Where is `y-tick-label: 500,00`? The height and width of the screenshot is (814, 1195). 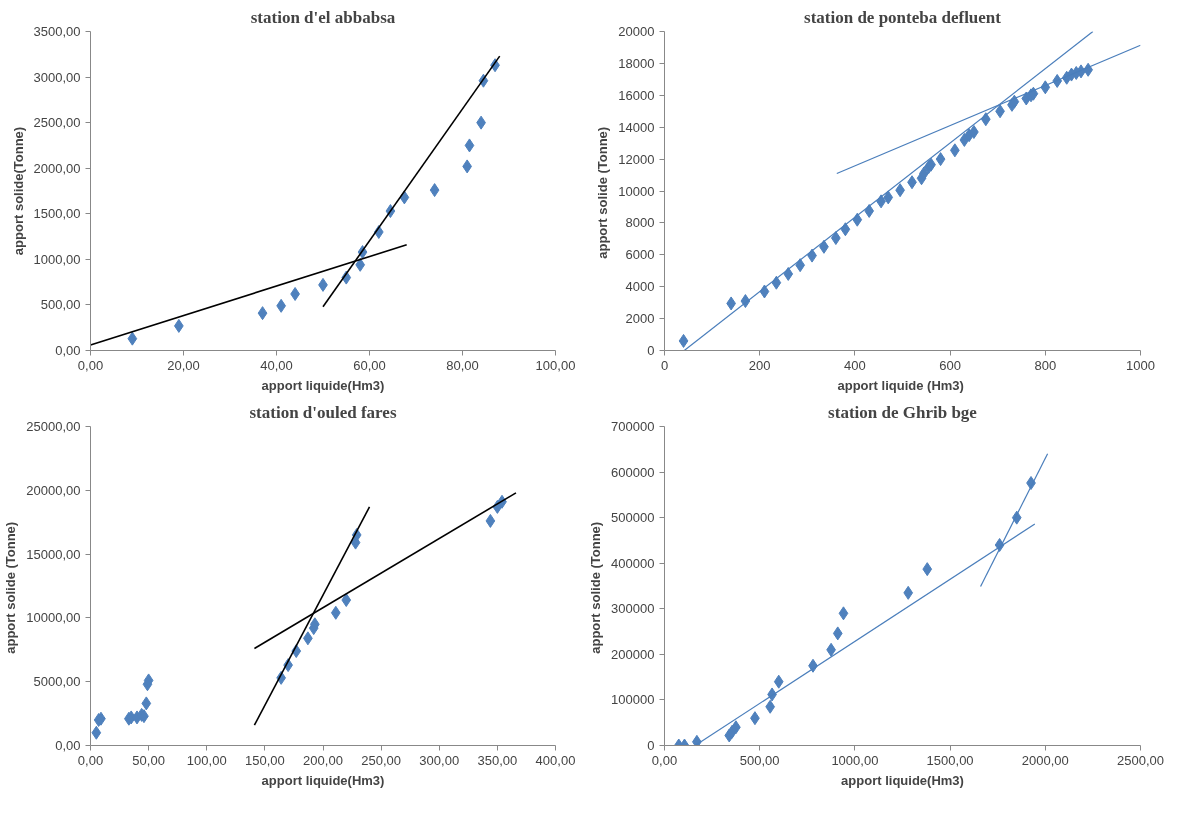 y-tick-label: 500,00 is located at coordinates (60, 305).